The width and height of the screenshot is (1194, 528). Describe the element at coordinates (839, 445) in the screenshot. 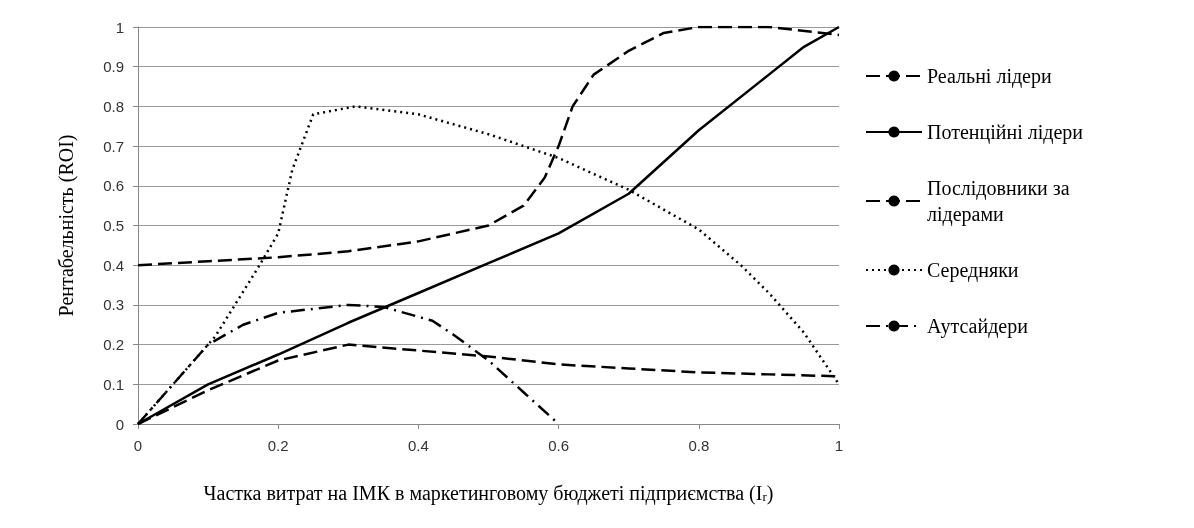

I see `x-tick-label: 1` at that location.